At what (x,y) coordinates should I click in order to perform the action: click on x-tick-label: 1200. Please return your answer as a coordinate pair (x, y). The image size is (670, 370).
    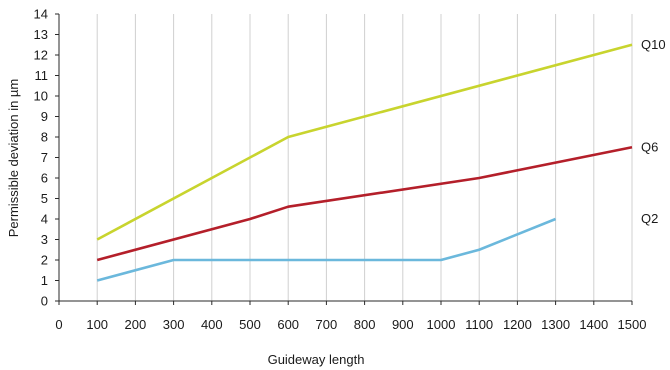
    Looking at the image, I should click on (517, 324).